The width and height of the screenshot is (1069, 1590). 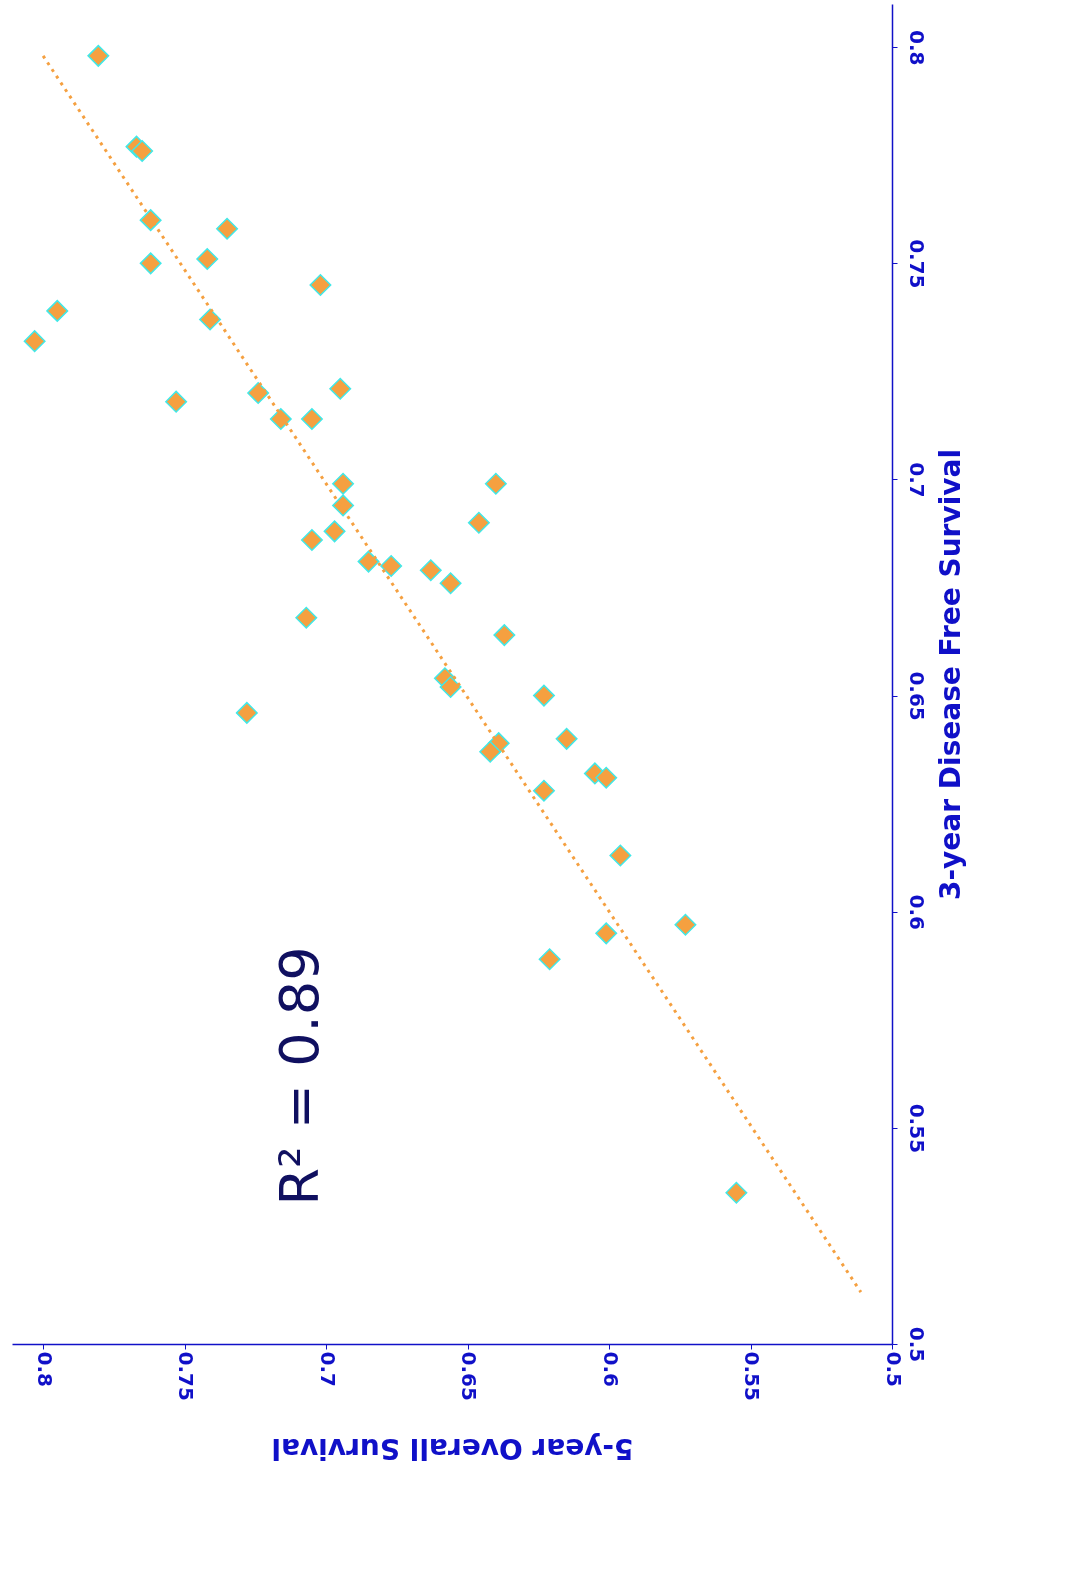 I want to click on x-tick-label: 0.5, so click(x=893, y=1369).